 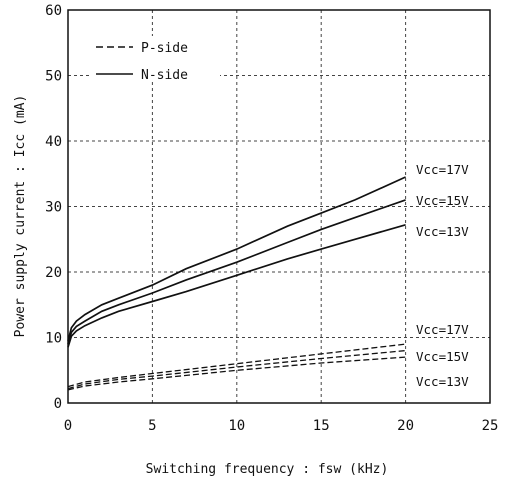 I want to click on series-line-p-side-vcc17v, so click(x=236, y=365).